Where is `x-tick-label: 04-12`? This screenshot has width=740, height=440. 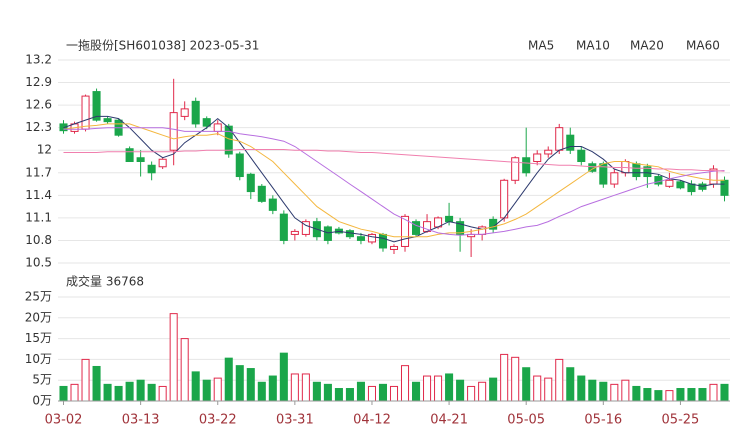 x-tick-label: 04-12 is located at coordinates (372, 420).